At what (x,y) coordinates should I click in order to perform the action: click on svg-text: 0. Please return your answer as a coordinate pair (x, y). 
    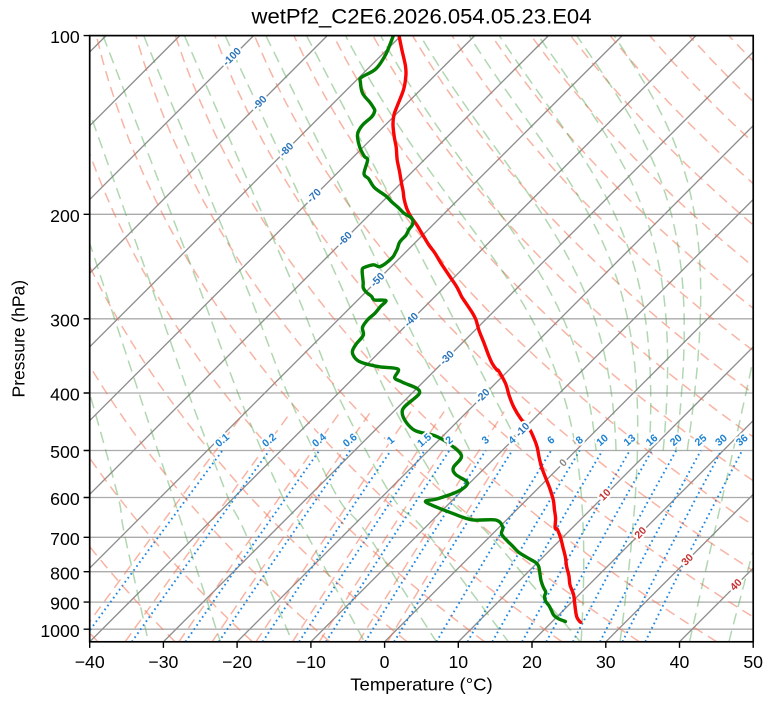
    Looking at the image, I should click on (385, 662).